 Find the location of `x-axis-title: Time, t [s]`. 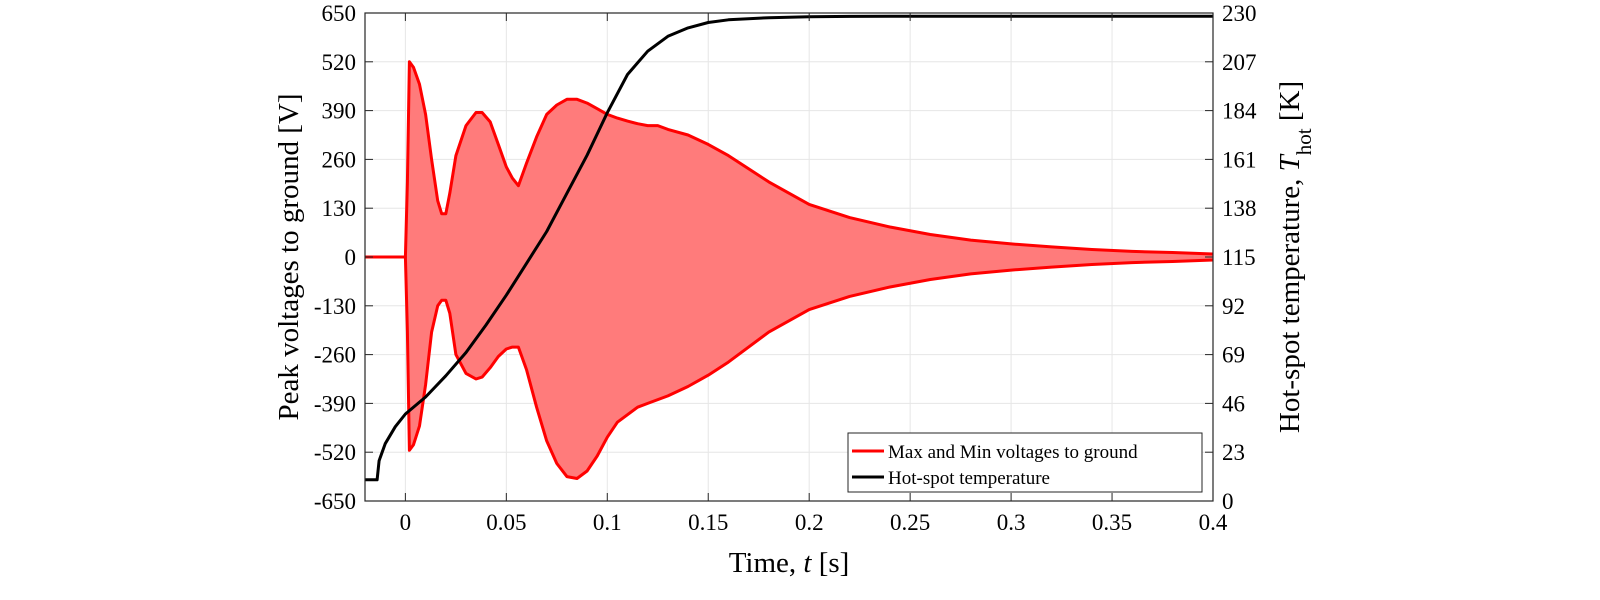

x-axis-title: Time, t [s] is located at coordinates (789, 563).